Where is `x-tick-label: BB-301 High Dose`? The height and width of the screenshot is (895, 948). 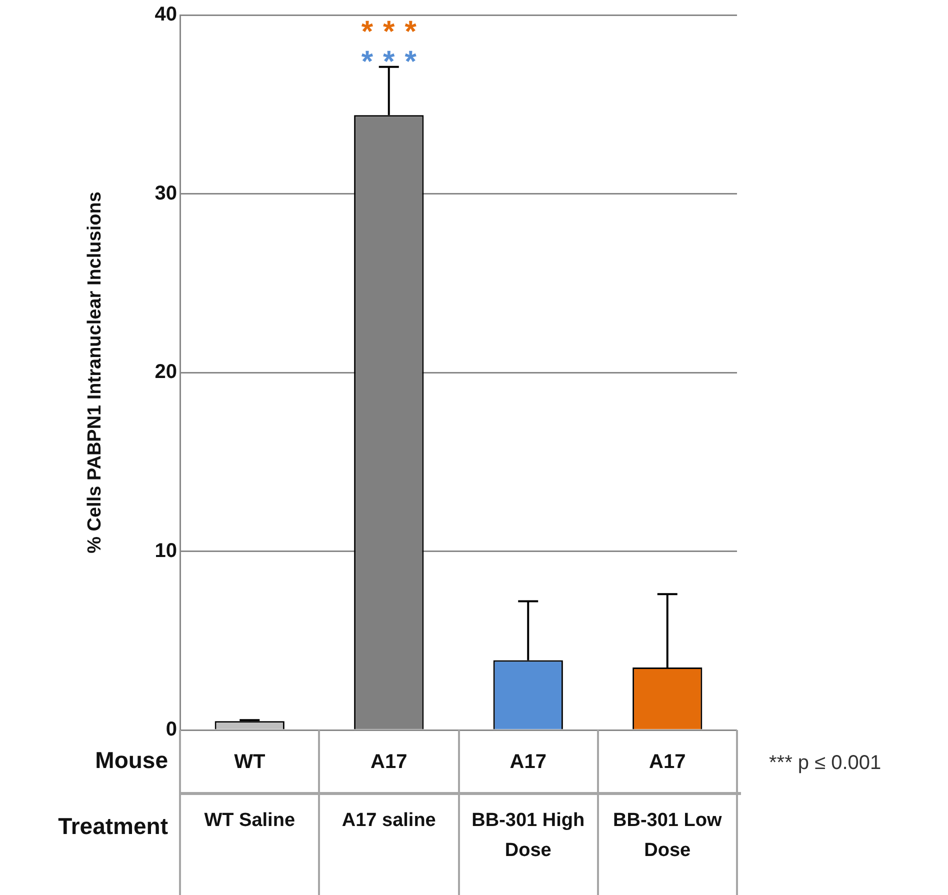
x-tick-label: BB-301 High Dose is located at coordinates (528, 836).